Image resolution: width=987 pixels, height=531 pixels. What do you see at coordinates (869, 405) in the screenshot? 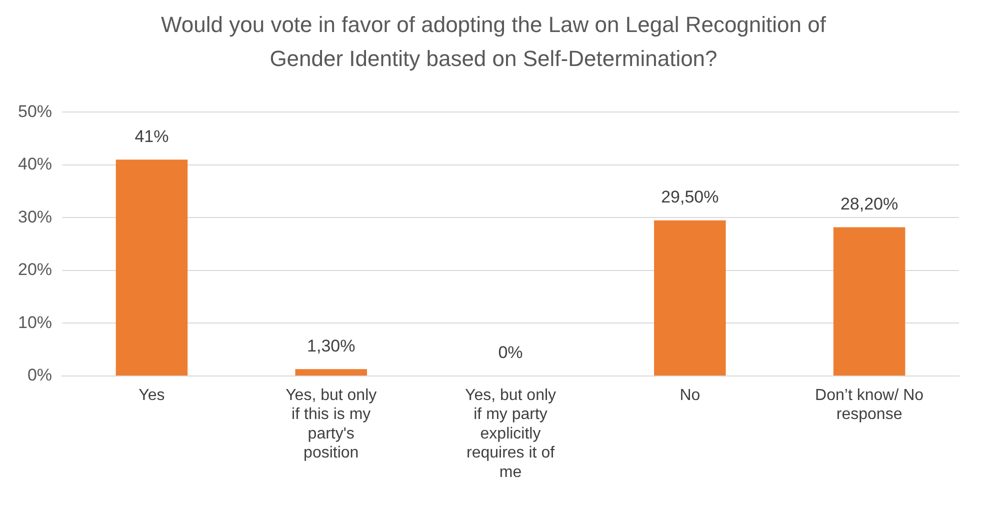
I see `x-tick-label: Don’t know/ No response` at bounding box center [869, 405].